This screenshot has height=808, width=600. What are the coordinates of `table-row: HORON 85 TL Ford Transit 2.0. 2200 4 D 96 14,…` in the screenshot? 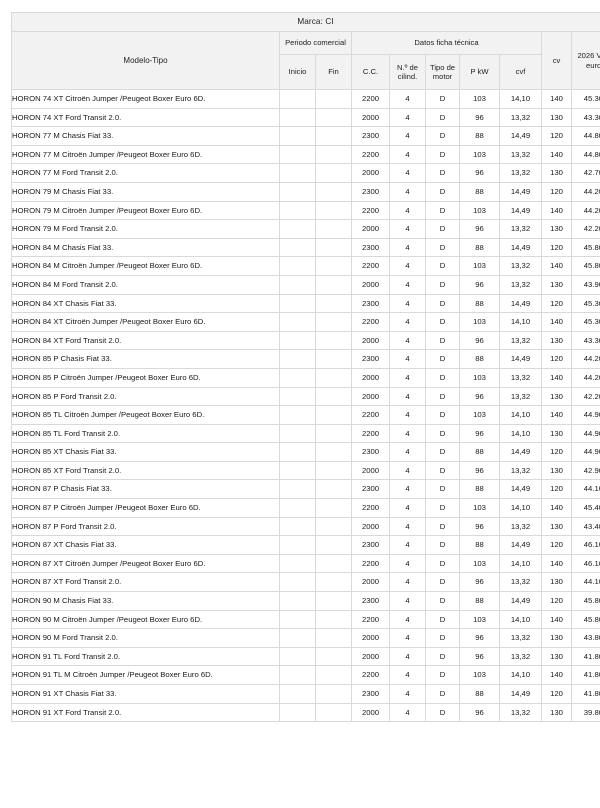 It's located at (305, 433).